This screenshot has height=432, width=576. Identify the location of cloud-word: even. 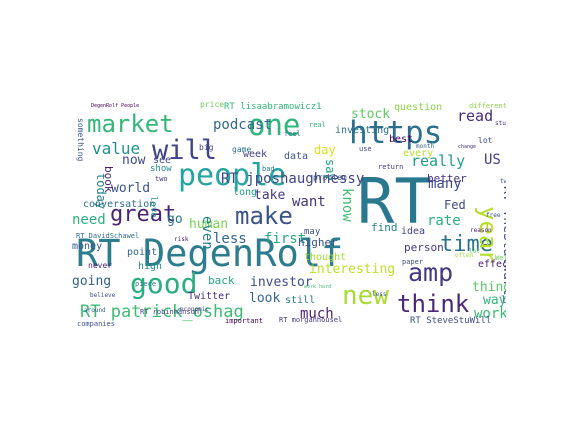
(207, 233).